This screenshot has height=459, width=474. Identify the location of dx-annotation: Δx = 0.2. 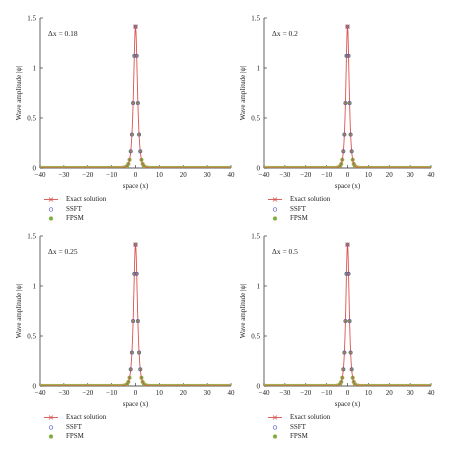
(285, 33).